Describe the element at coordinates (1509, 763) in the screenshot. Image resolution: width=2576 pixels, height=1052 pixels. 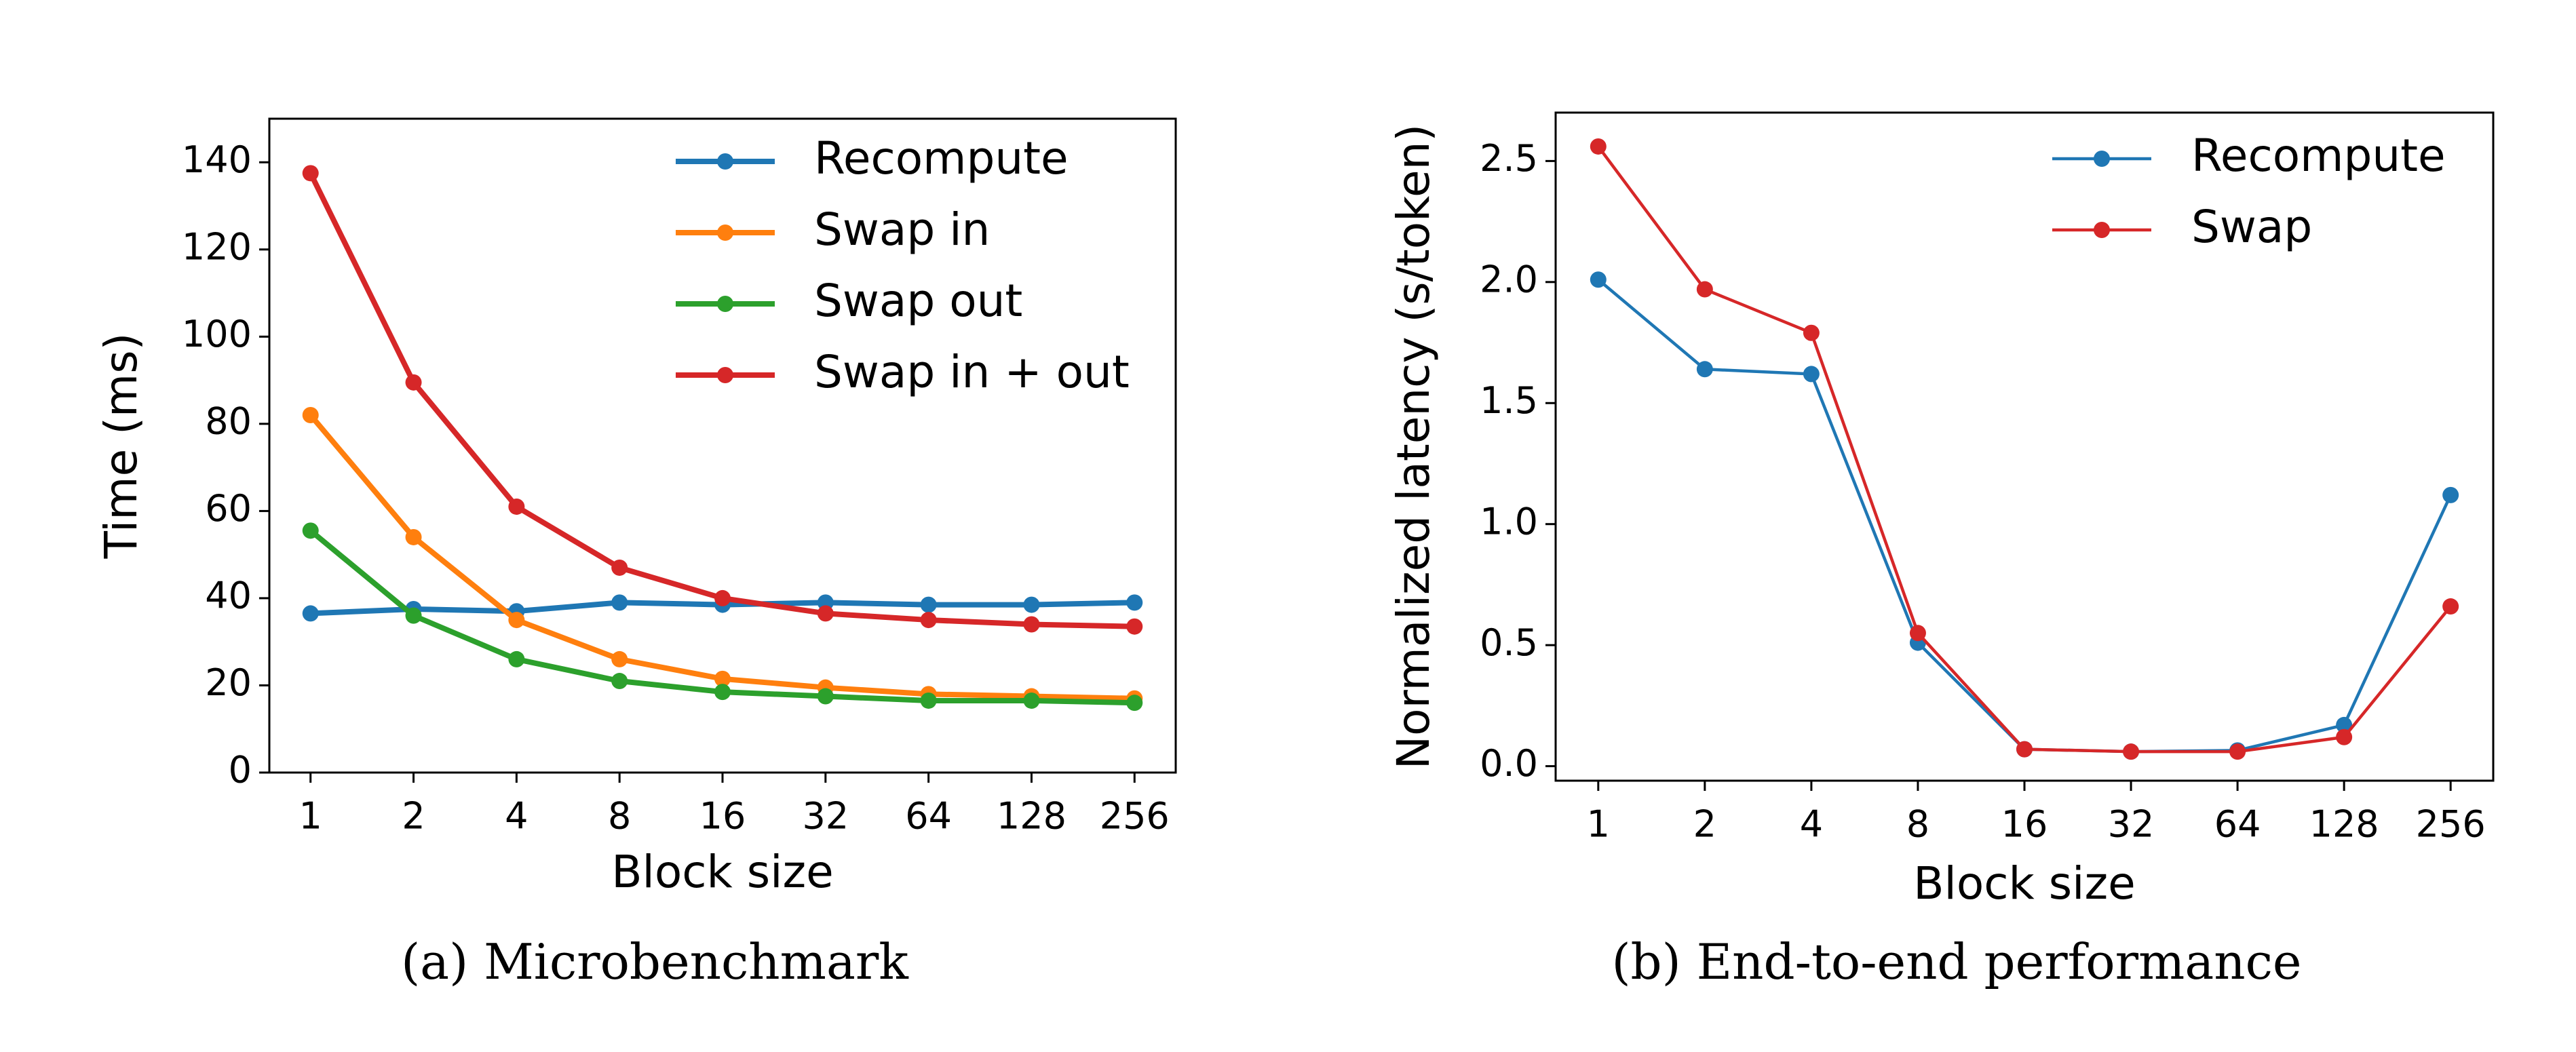
I see `y-tick-label: 0.0` at that location.